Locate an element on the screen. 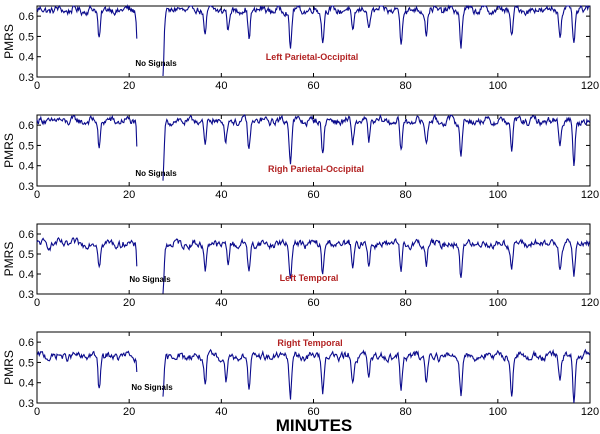 The image size is (600, 434). panel-title: Right Temporal is located at coordinates (309, 343).